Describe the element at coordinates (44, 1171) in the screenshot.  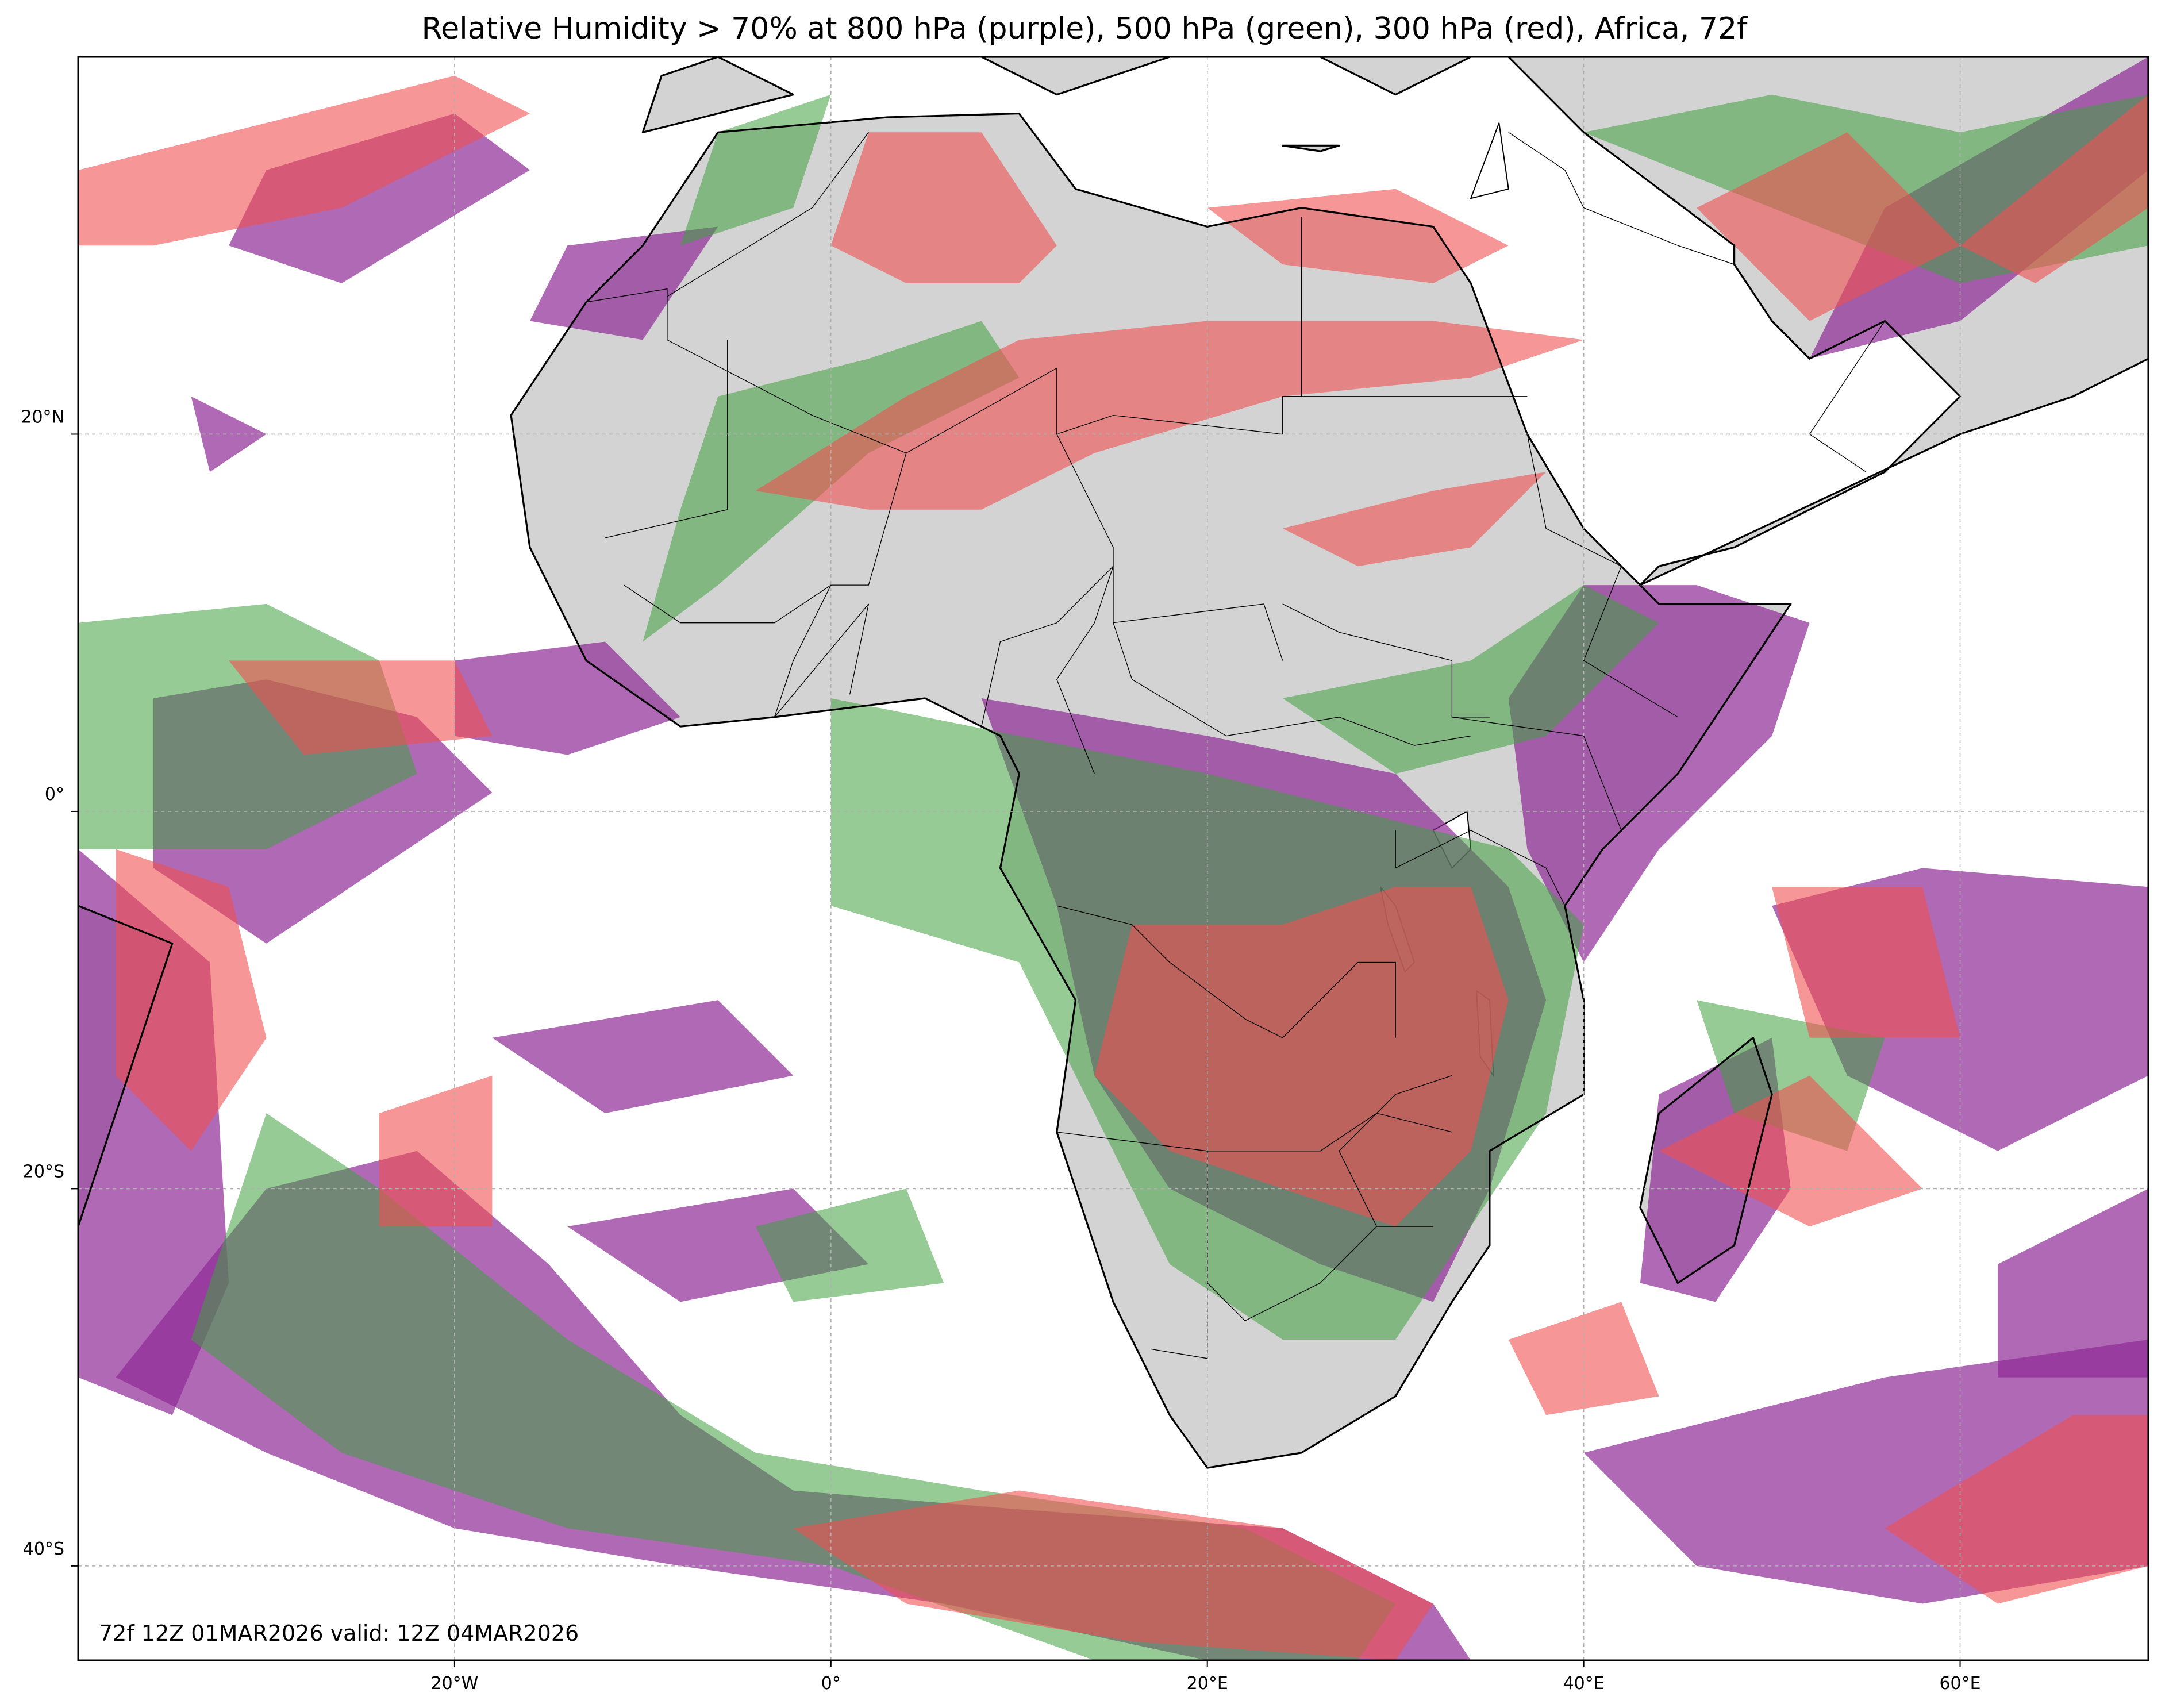
I see `latitude-tick-label: 20°S` at that location.